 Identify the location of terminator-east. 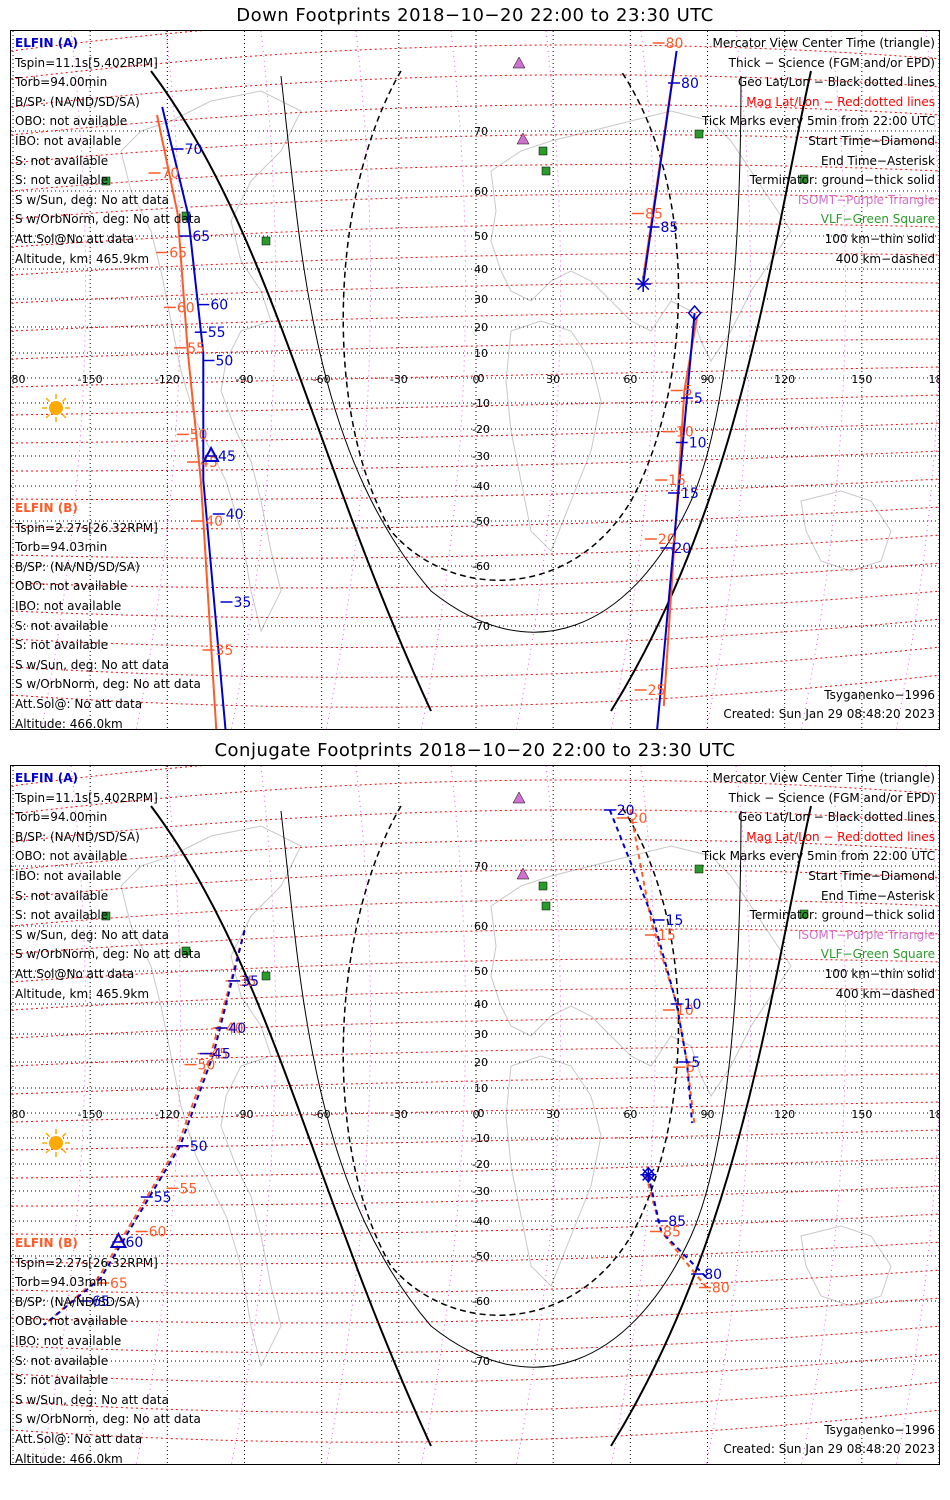
(711, 1126).